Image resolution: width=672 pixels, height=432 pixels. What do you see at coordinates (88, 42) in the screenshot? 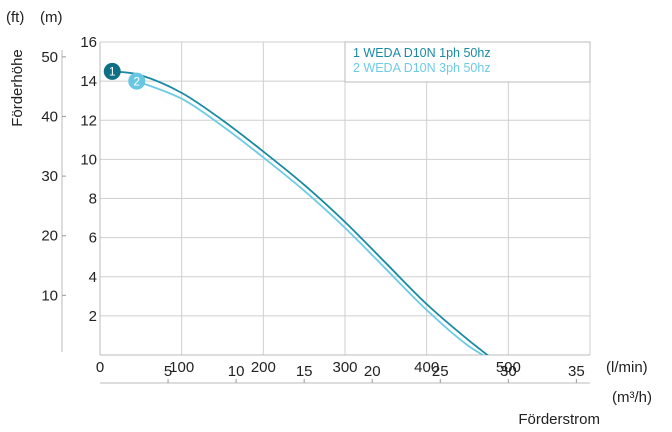
I see `y-tick-label: 16` at bounding box center [88, 42].